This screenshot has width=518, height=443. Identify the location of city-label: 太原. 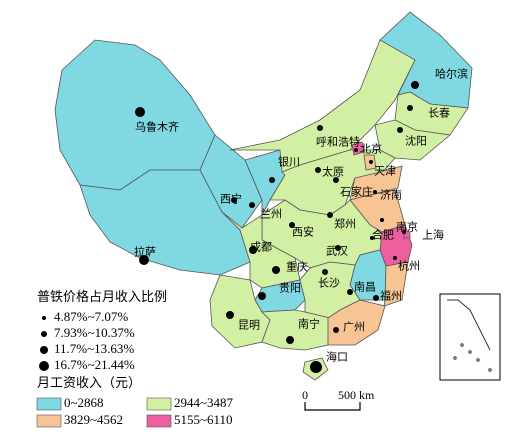
(333, 172).